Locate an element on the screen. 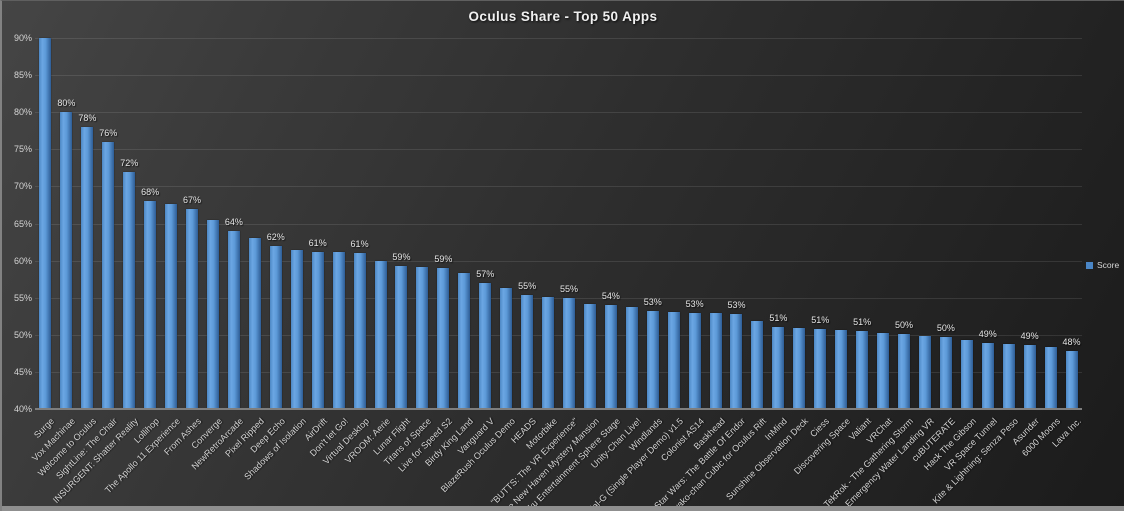 This screenshot has height=511, width=1124. bar-value-label: 67% is located at coordinates (192, 199).